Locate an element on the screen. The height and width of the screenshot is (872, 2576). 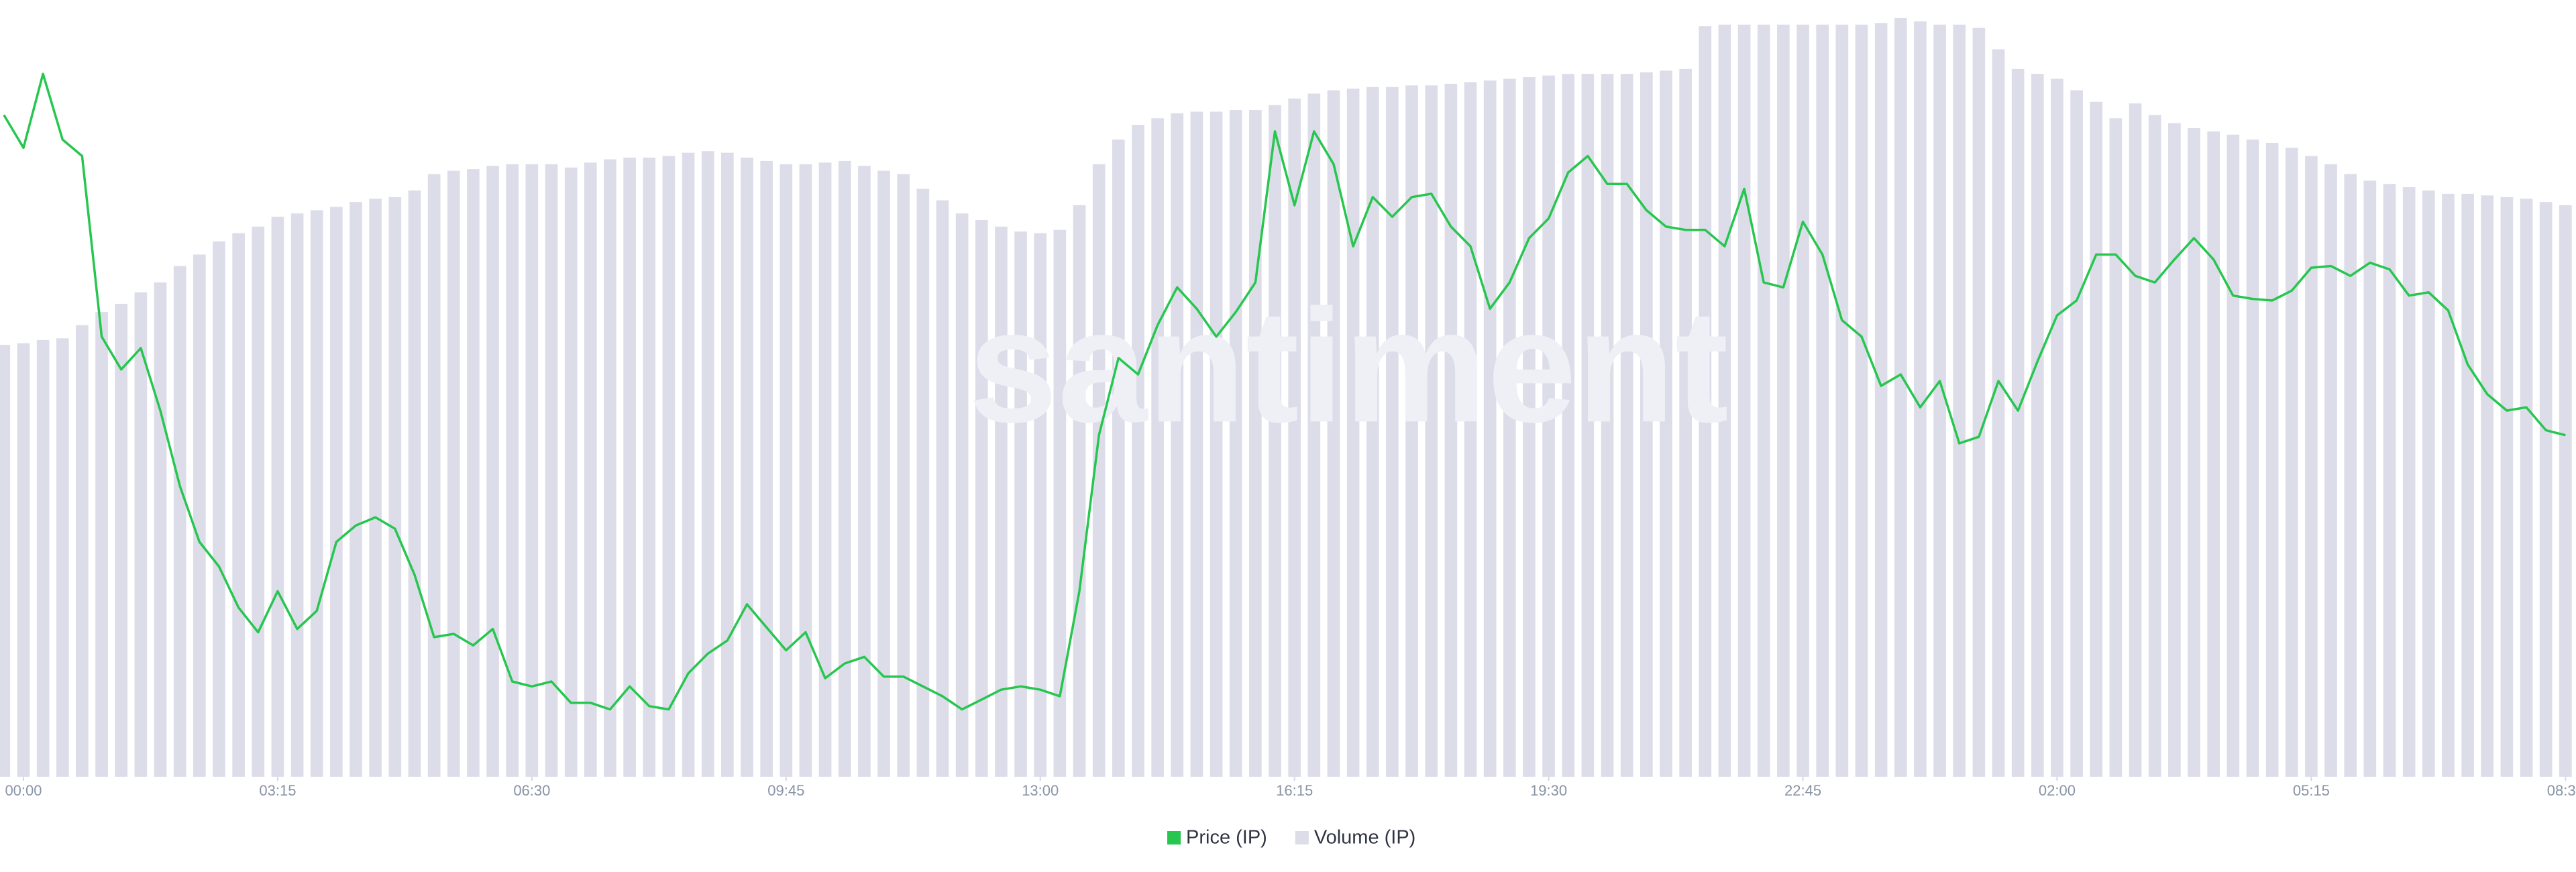
x-tick-label: 03:15 is located at coordinates (277, 790).